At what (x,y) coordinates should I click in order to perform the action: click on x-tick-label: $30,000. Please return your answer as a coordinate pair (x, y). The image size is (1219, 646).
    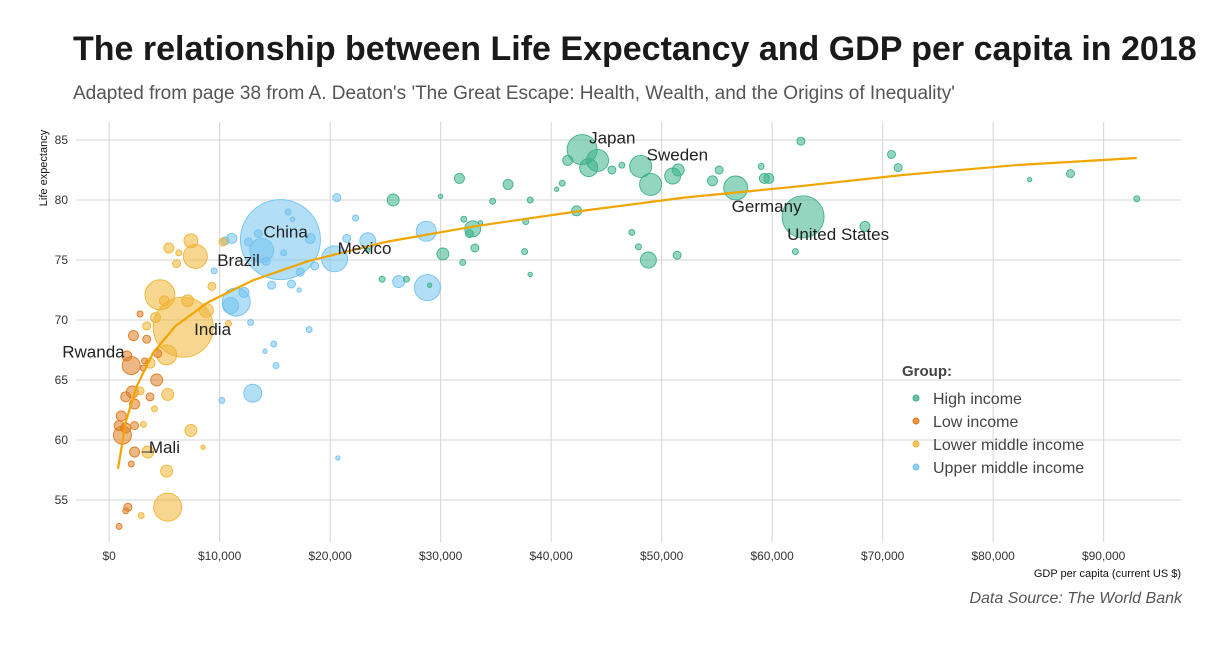
    Looking at the image, I should click on (441, 556).